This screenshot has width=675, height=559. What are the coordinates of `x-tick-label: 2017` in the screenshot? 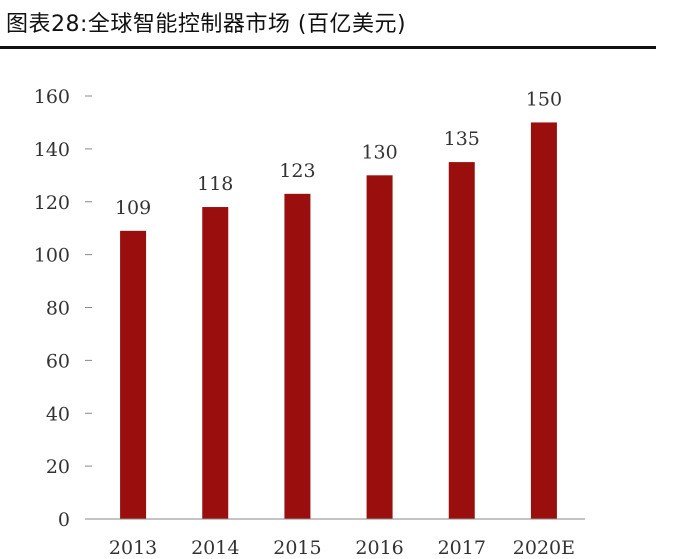 It's located at (462, 548).